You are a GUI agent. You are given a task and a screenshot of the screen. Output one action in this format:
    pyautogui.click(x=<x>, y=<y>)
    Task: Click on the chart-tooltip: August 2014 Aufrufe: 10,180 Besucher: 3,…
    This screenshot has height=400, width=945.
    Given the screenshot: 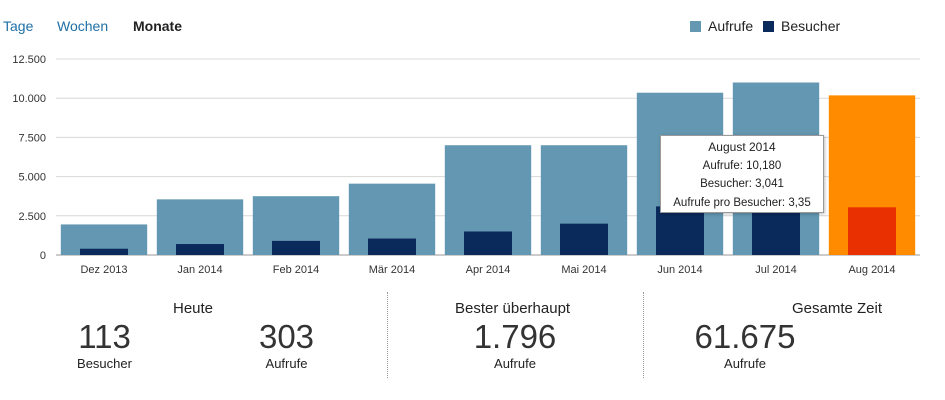 What is the action you would take?
    pyautogui.click(x=742, y=174)
    